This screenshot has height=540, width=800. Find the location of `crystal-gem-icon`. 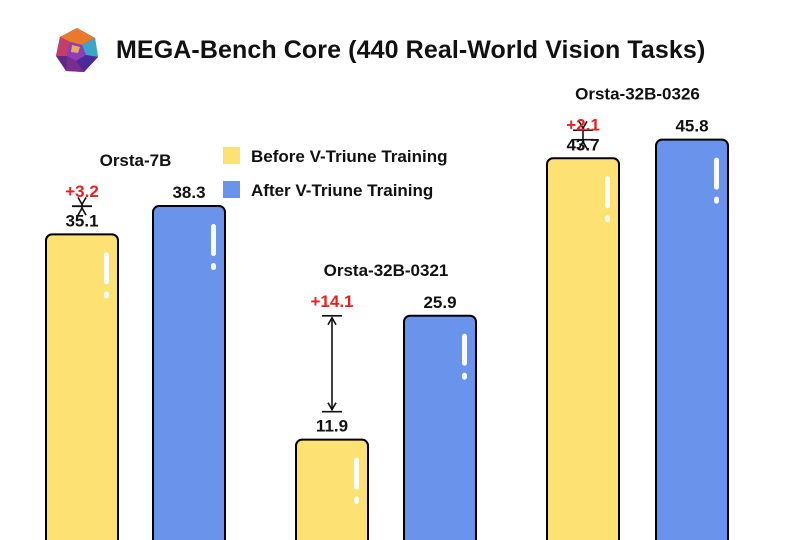

crystal-gem-icon is located at coordinates (77, 50).